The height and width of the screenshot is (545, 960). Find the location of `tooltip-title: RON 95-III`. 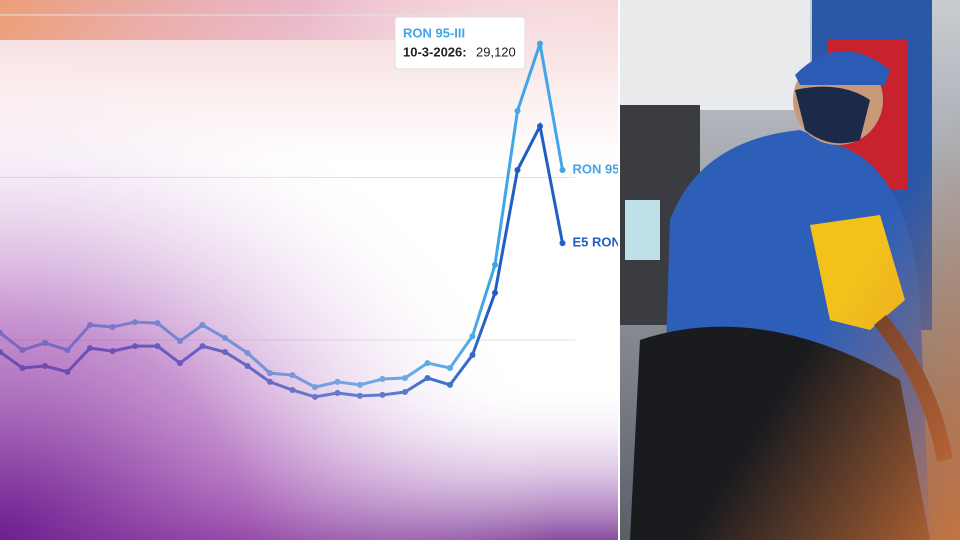

tooltip-title: RON 95-III is located at coordinates (434, 32).